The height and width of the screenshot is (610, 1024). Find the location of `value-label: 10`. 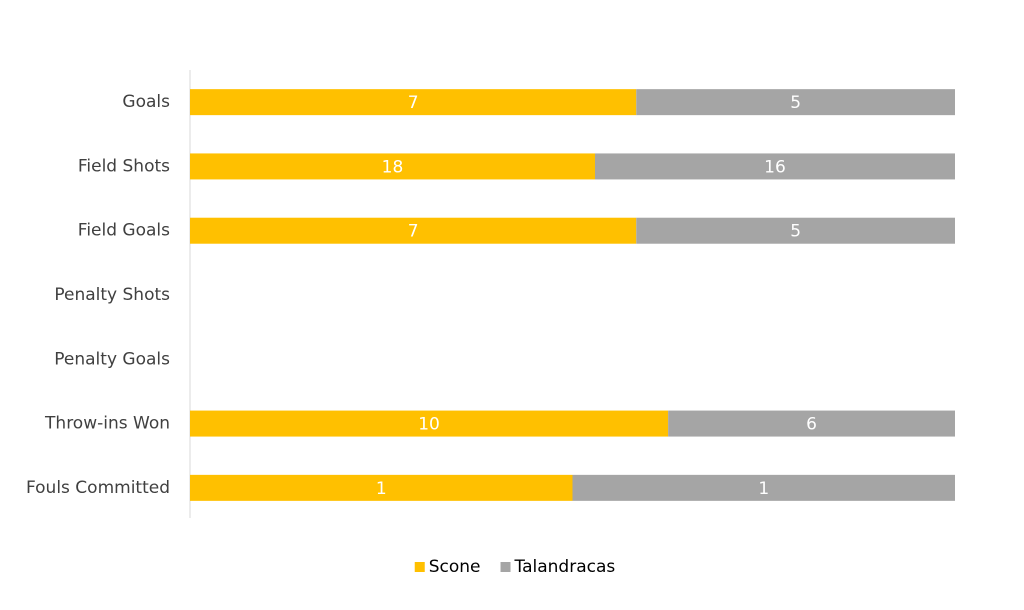

value-label: 10 is located at coordinates (429, 425).